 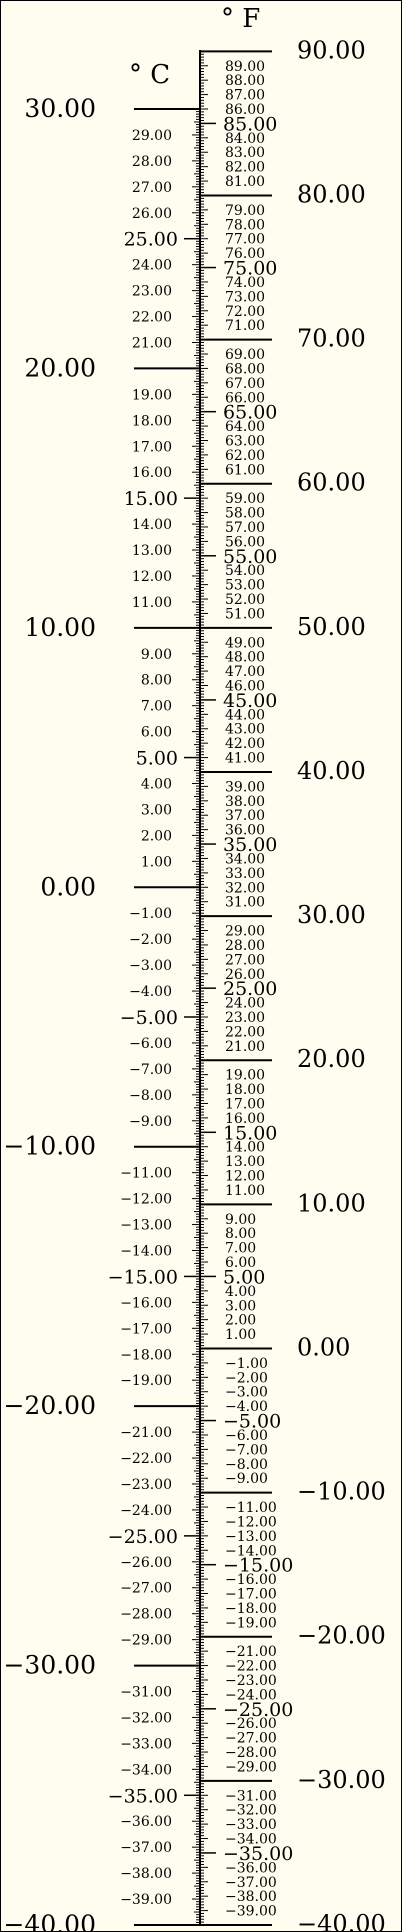 What do you see at coordinates (251, 1695) in the screenshot?
I see `fahrenheit-minor-label: −24.00` at bounding box center [251, 1695].